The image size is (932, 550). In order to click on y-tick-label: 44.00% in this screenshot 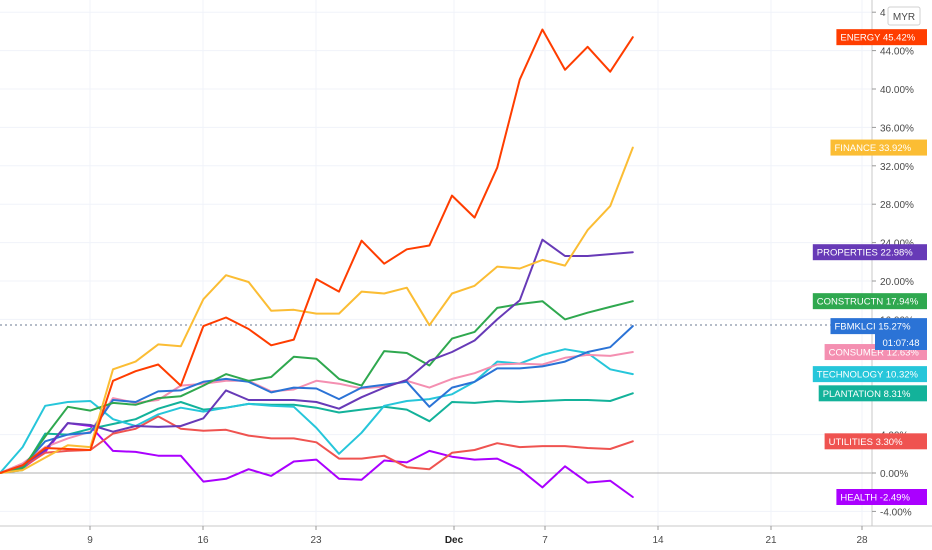, I will do `click(897, 52)`.